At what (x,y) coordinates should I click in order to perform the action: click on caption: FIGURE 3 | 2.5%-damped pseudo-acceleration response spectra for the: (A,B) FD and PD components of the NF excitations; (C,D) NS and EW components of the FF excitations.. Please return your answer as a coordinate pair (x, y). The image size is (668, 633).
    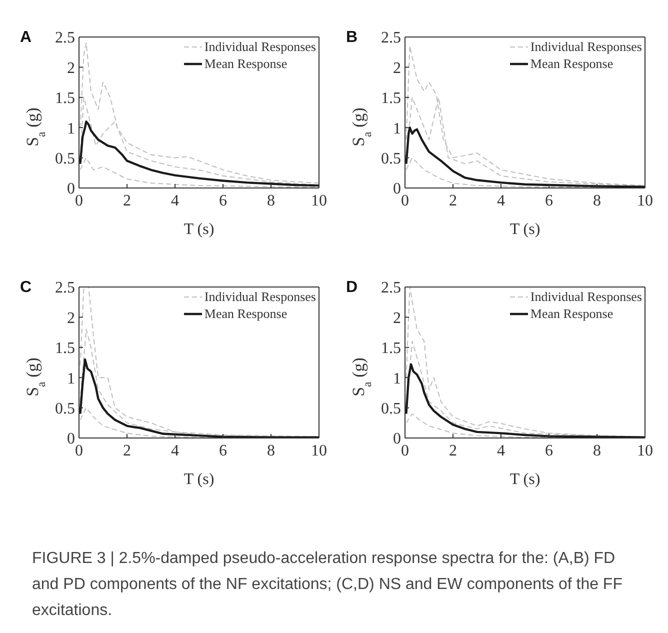
    Looking at the image, I should click on (328, 585).